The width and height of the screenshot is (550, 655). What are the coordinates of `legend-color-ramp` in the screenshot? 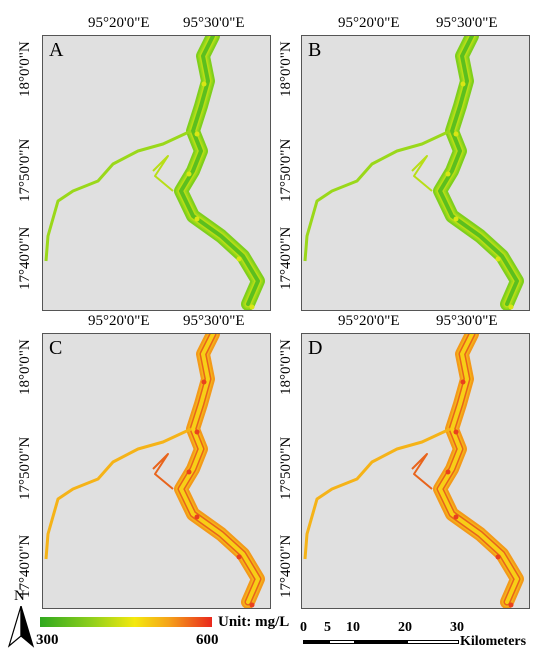 It's located at (126, 622).